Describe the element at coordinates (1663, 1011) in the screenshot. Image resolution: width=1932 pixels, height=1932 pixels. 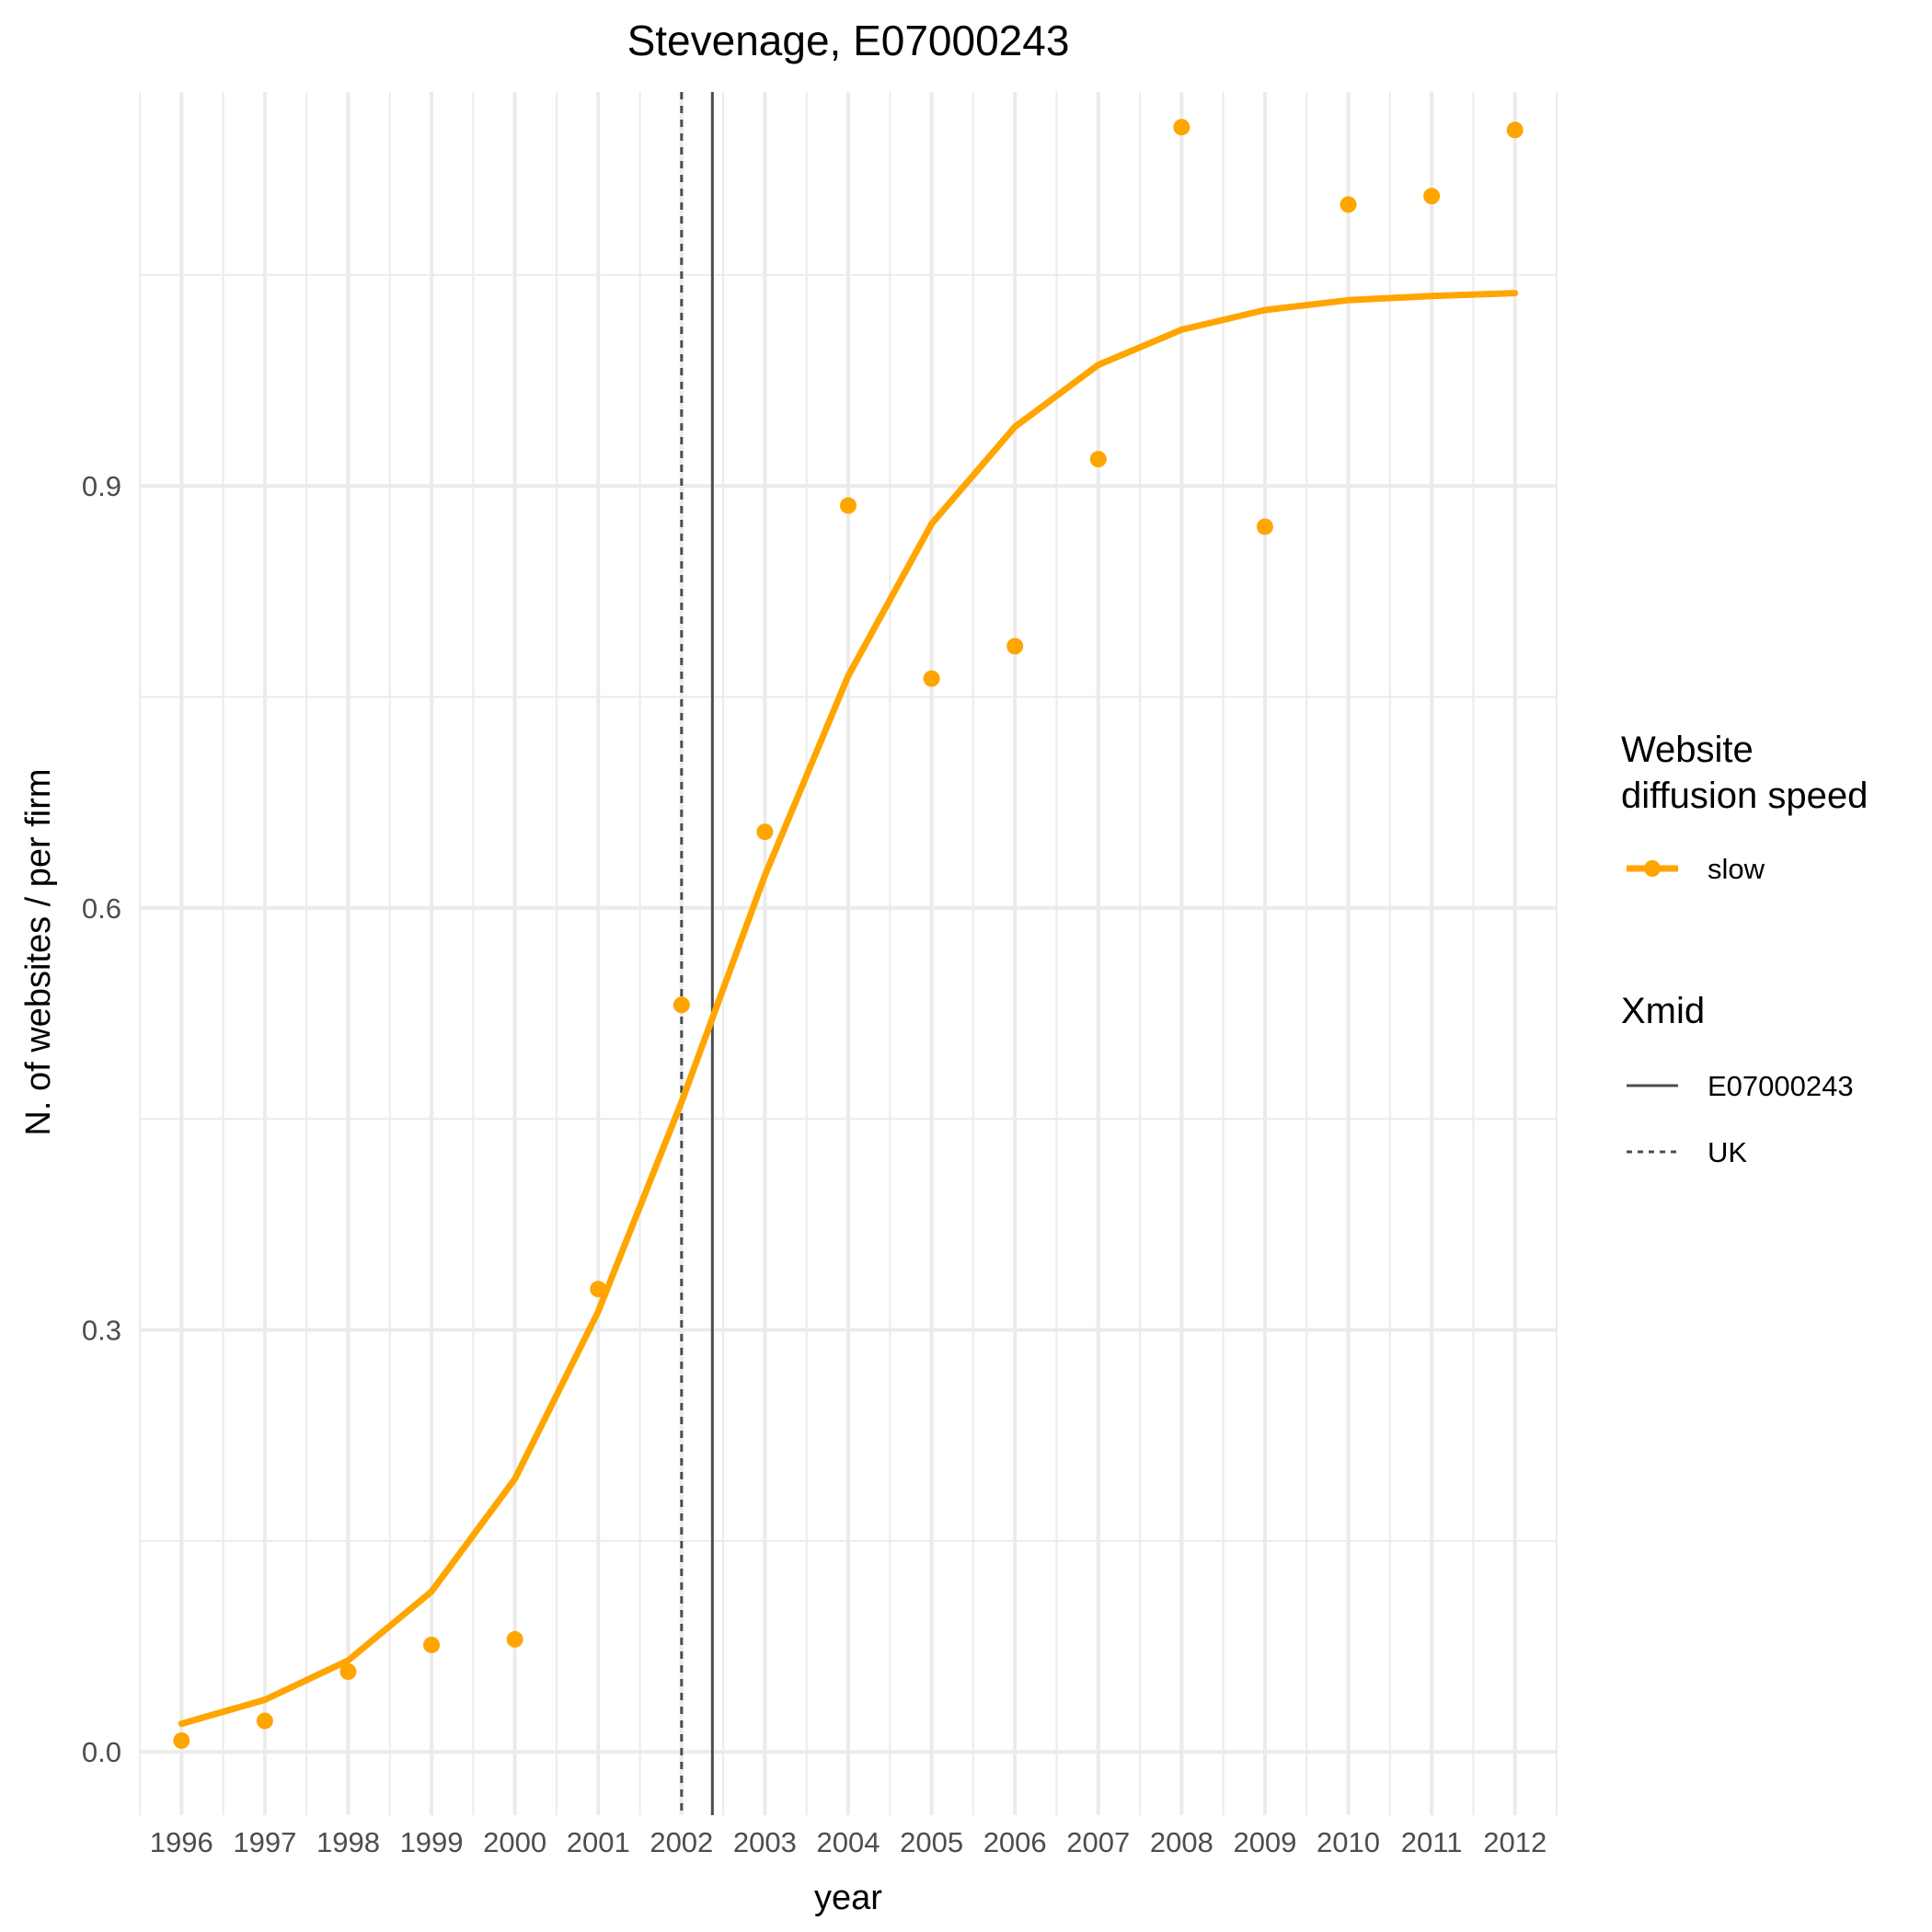
I see `legend-title-xmid: Xmid` at that location.